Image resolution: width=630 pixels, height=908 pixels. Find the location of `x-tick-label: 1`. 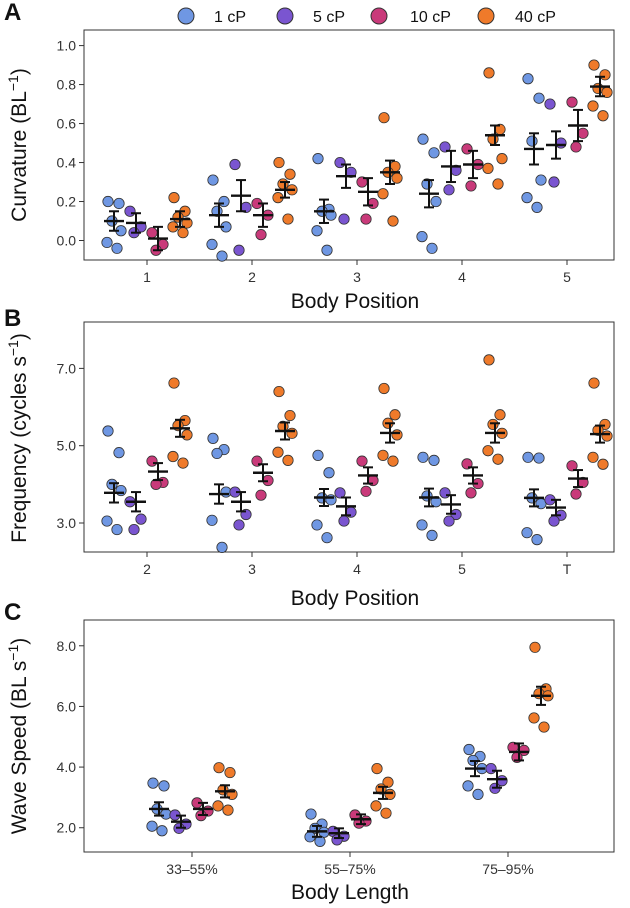

x-tick-label: 1 is located at coordinates (147, 277).